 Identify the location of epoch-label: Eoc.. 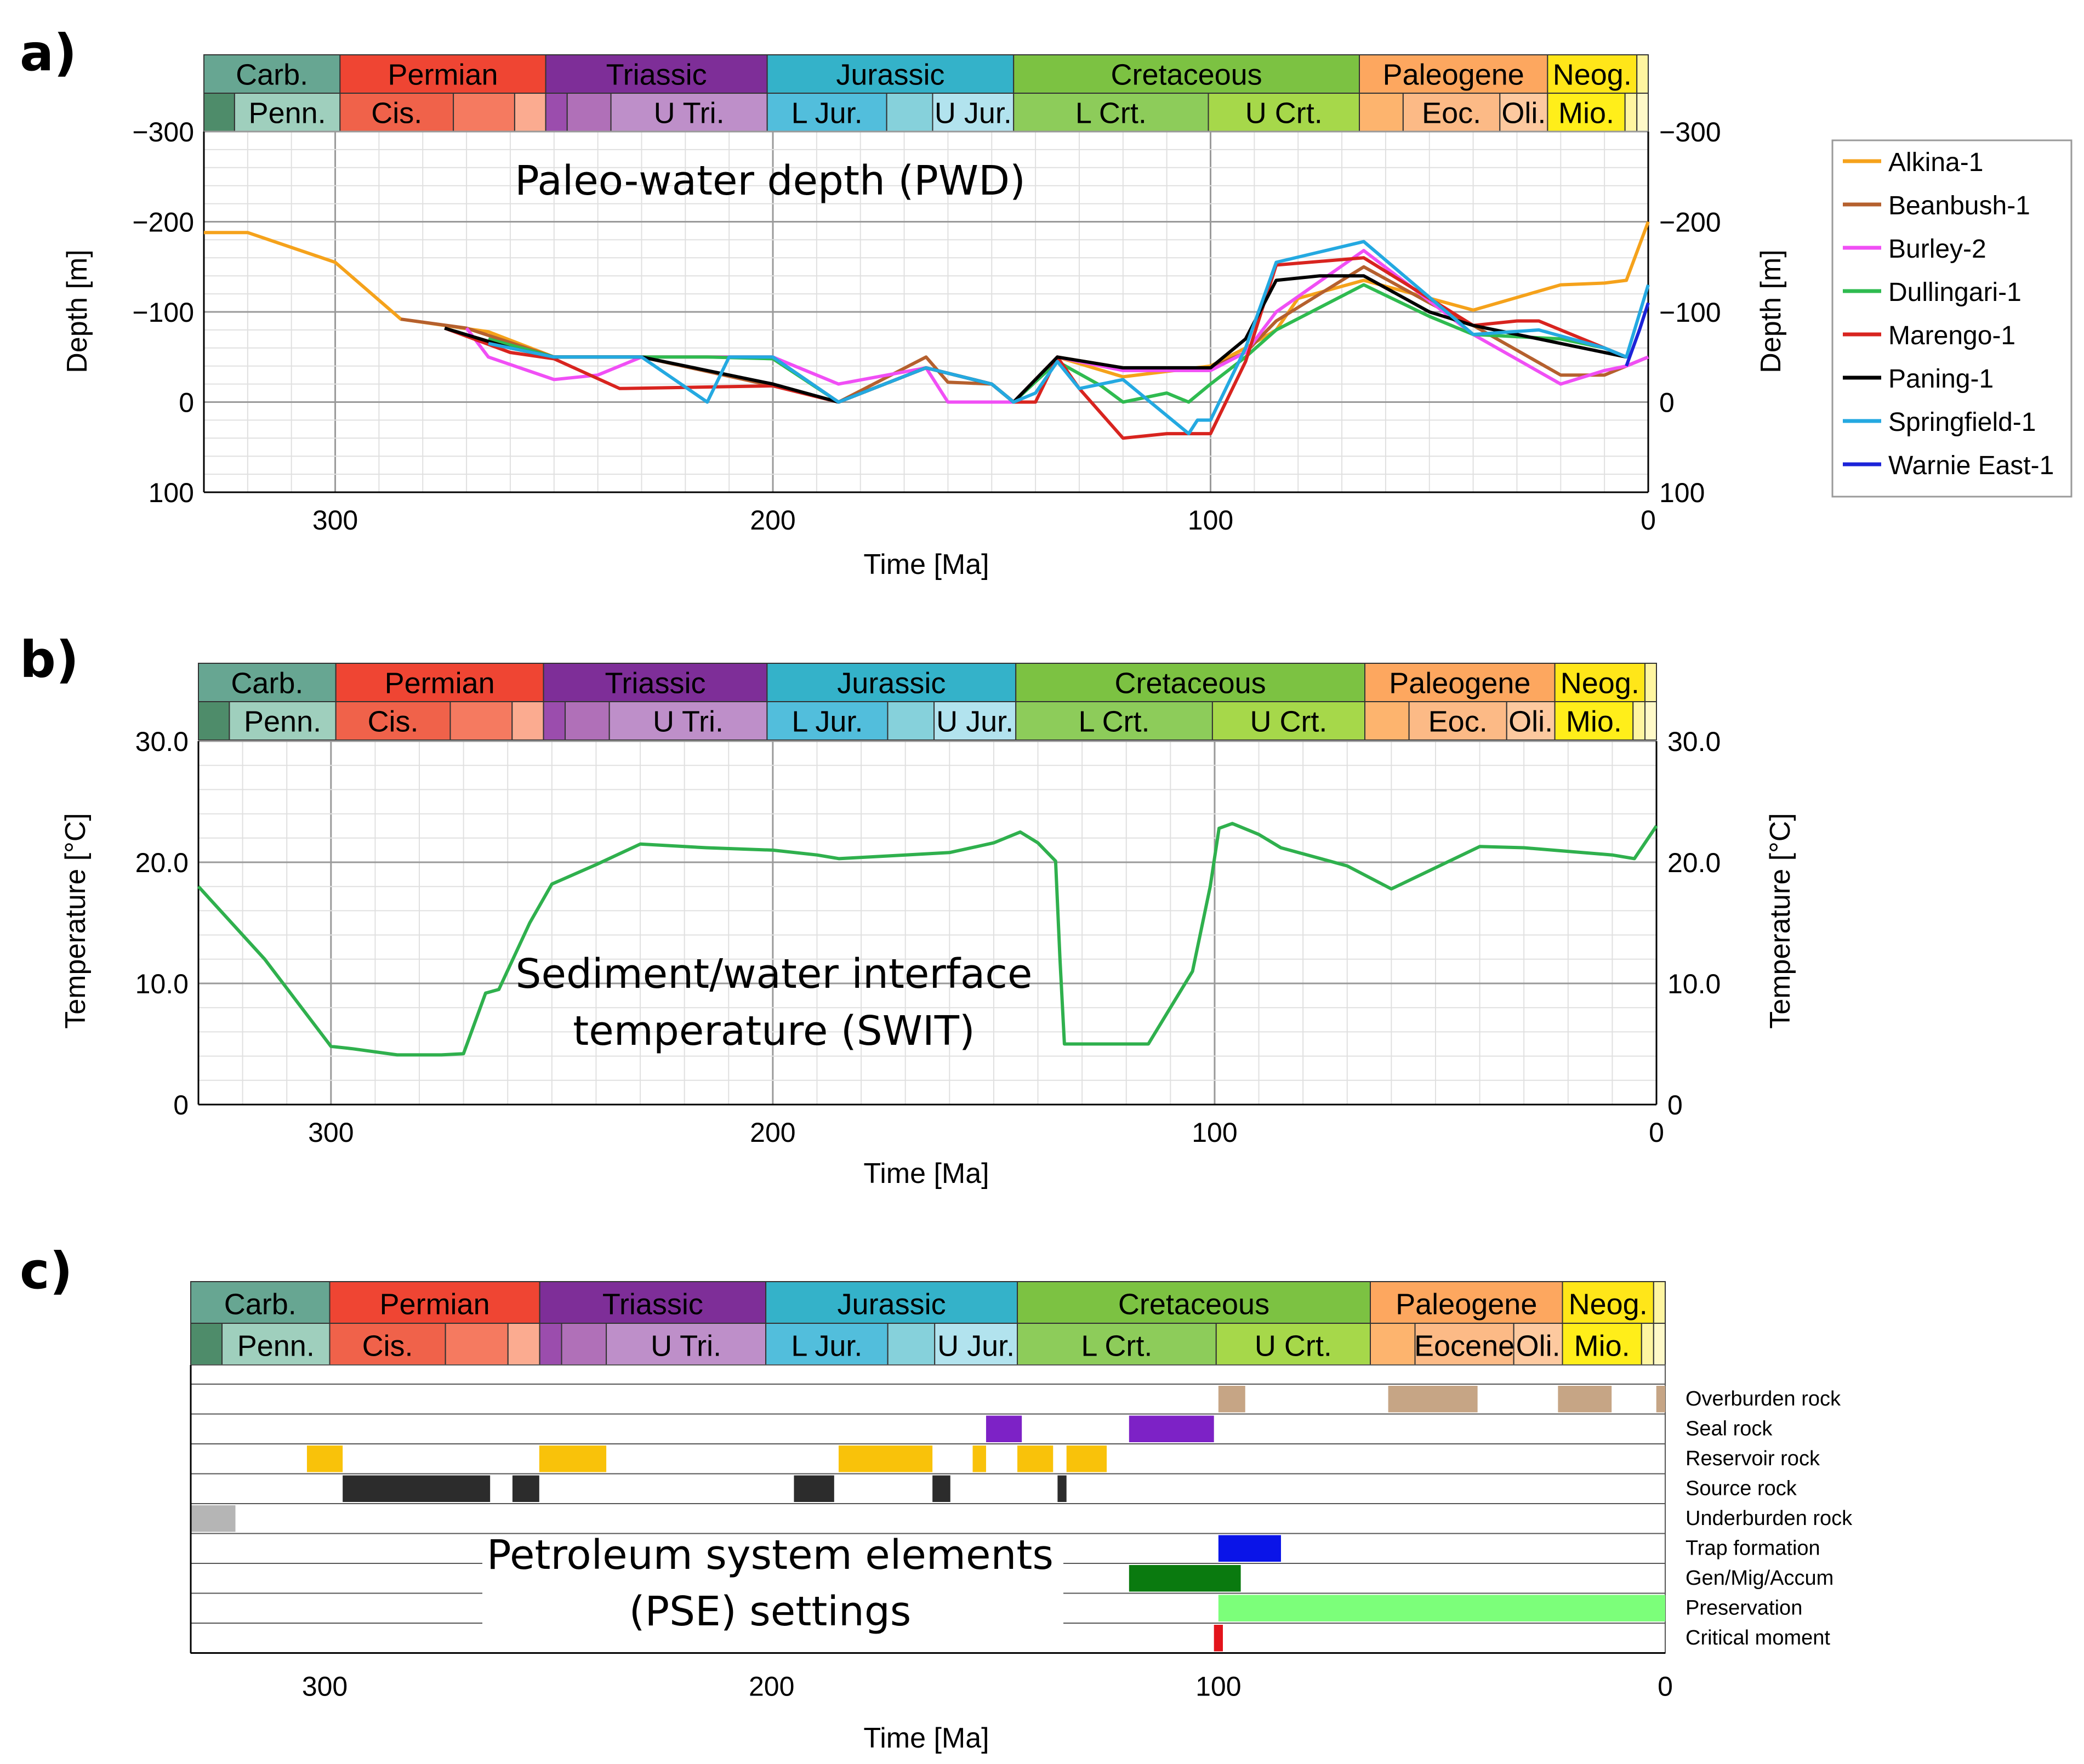
(1458, 721).